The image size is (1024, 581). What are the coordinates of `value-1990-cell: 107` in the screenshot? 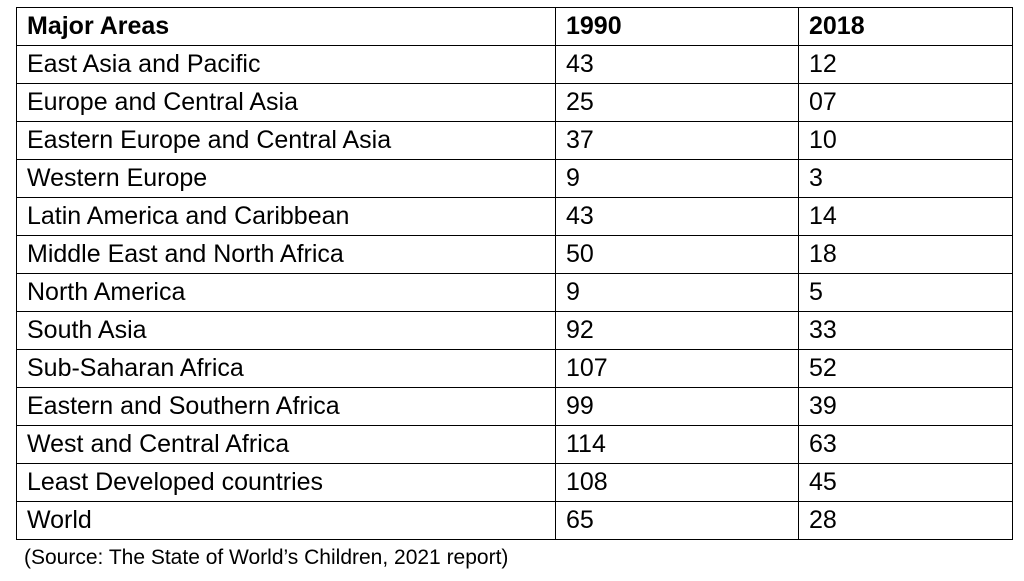 It's located at (677, 368).